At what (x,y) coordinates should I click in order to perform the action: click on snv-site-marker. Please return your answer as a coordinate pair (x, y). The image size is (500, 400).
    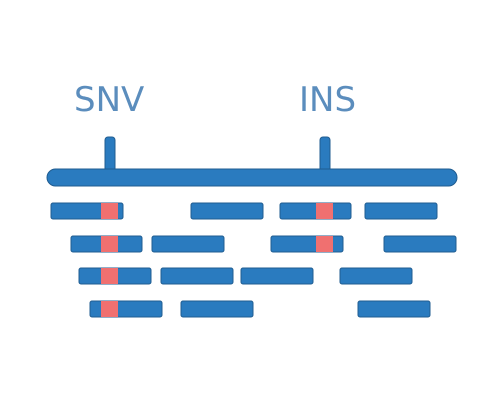
    Looking at the image, I should click on (110, 155).